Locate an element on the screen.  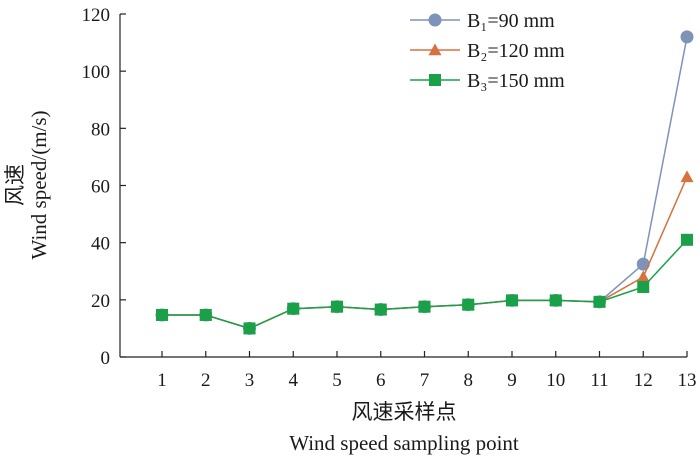
x-tick-label: 12 is located at coordinates (643, 380).